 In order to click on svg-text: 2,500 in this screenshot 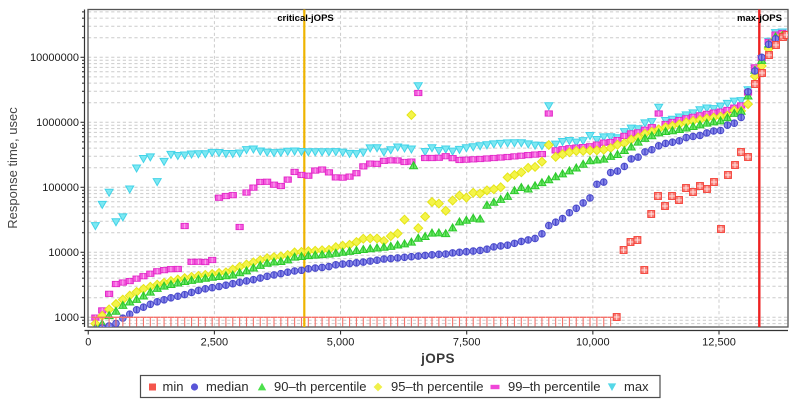, I will do `click(215, 343)`.